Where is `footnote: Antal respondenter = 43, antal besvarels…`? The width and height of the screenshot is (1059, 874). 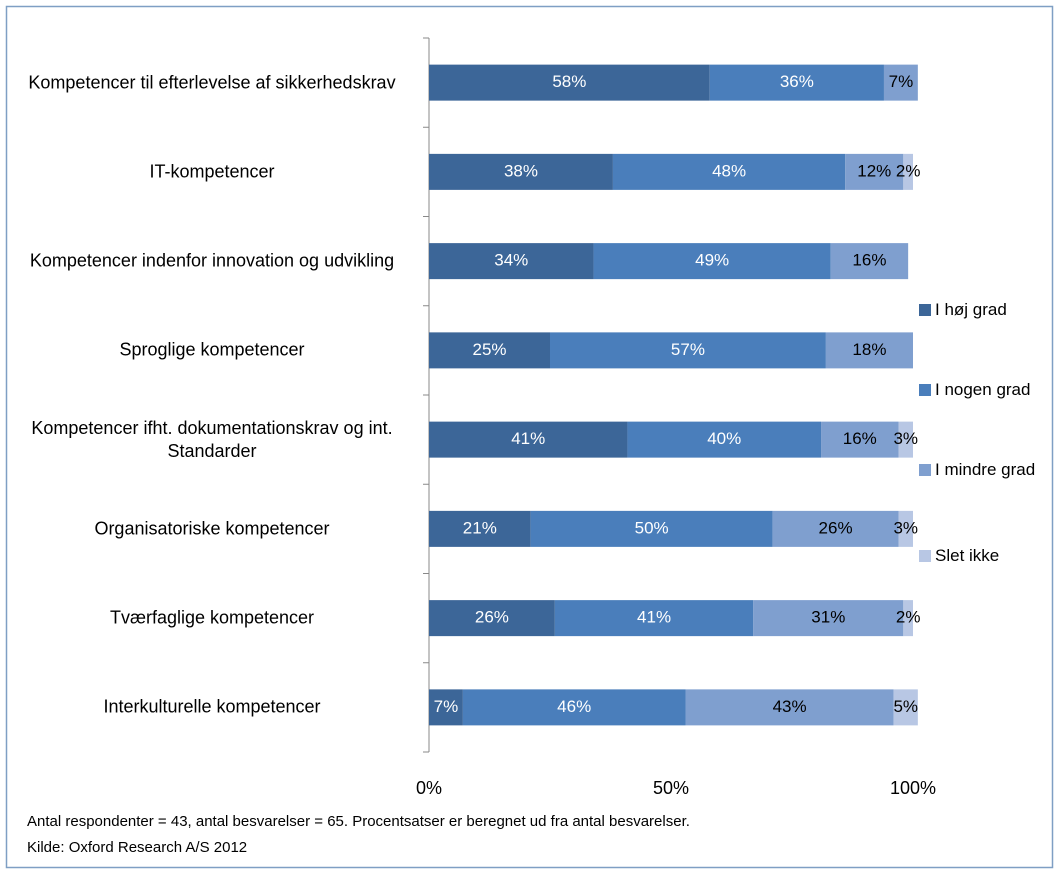
footnote: Antal respondenter = 43, antal besvarels… is located at coordinates (358, 821).